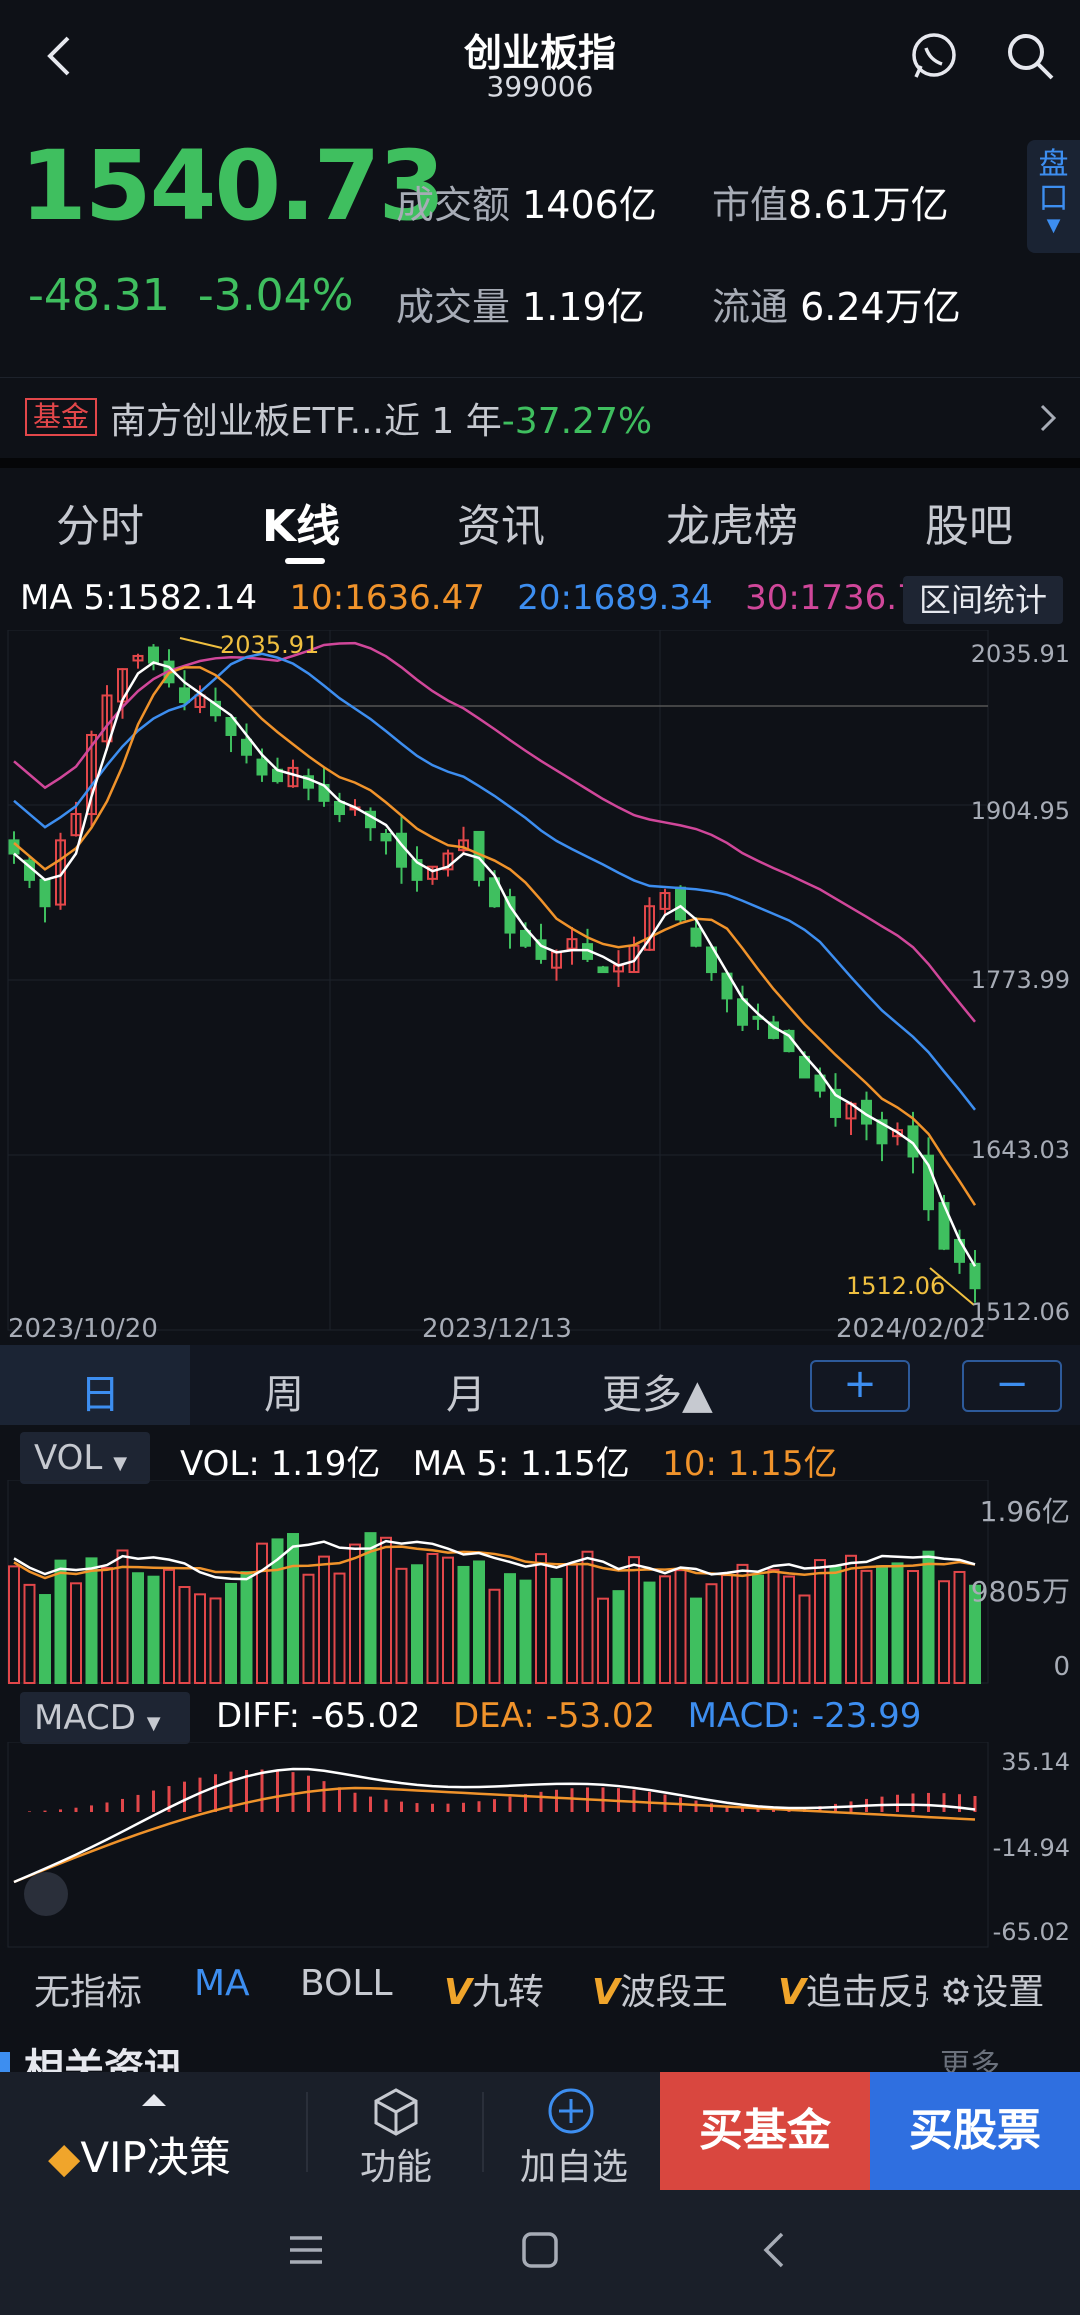 This screenshot has width=1080, height=2315. I want to click on fund-promo-bar, so click(540, 416).